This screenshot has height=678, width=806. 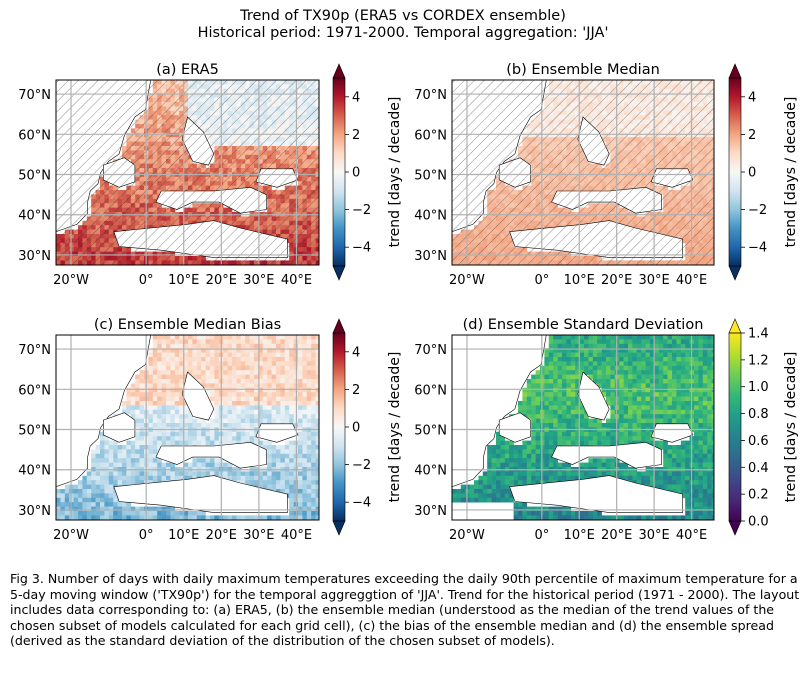 I want to click on colorbar-tick-label: 0.8, so click(x=758, y=414).